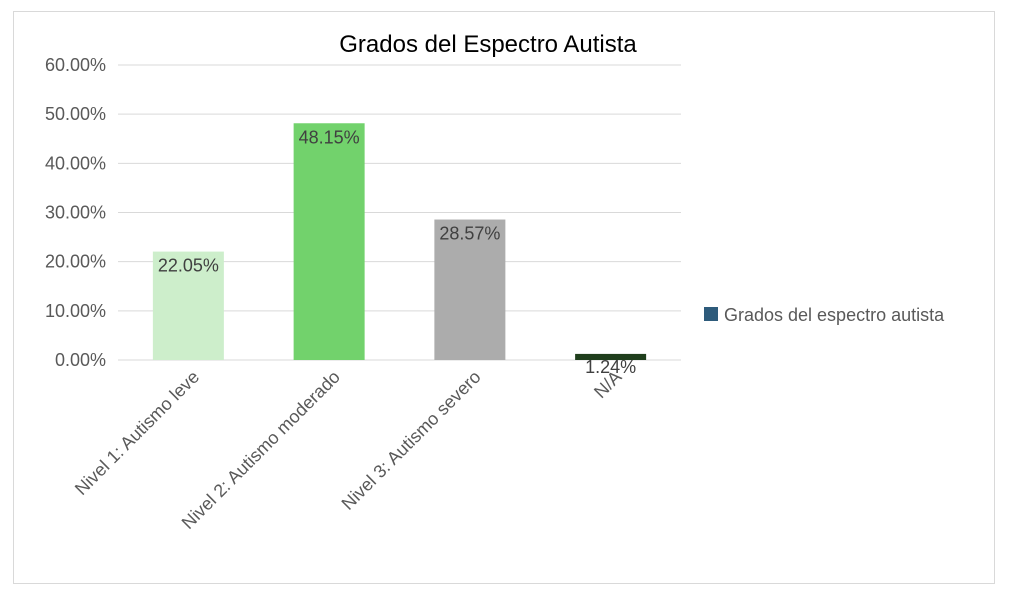 The image size is (1024, 604). What do you see at coordinates (75, 65) in the screenshot?
I see `y-tick-label: 60.00%` at bounding box center [75, 65].